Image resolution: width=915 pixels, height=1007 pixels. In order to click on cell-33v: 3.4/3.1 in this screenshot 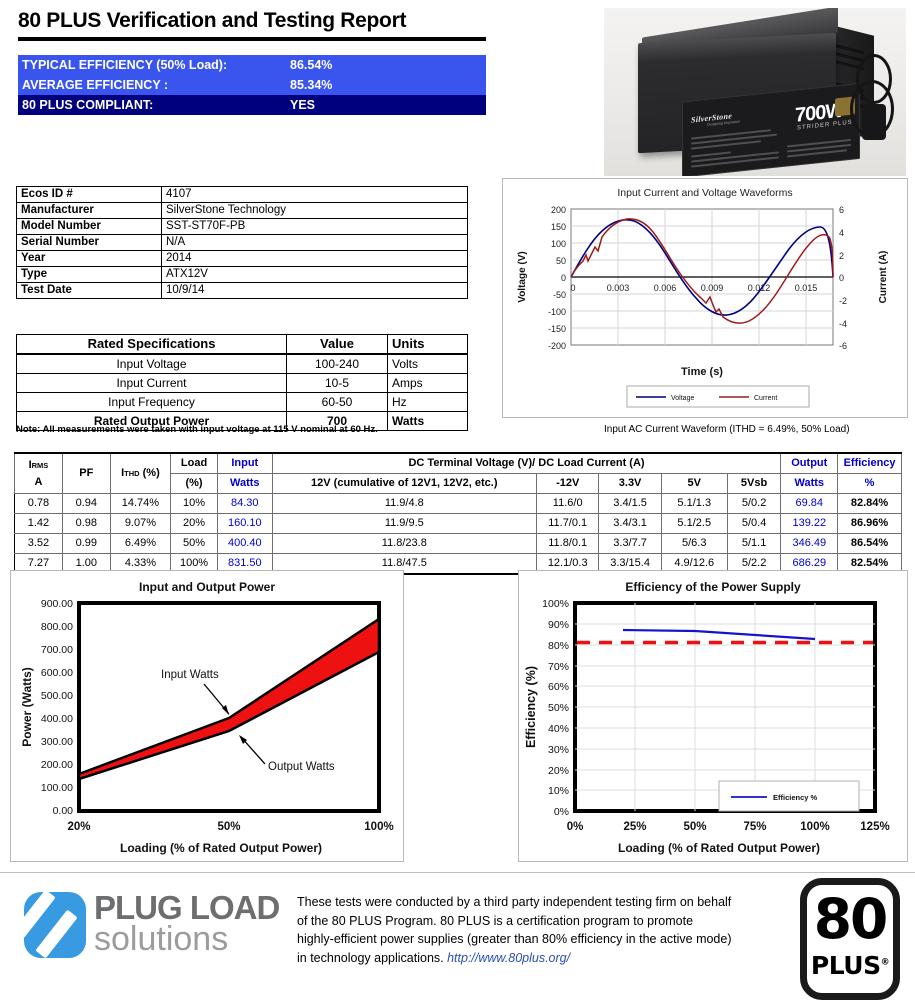, I will do `click(630, 523)`.